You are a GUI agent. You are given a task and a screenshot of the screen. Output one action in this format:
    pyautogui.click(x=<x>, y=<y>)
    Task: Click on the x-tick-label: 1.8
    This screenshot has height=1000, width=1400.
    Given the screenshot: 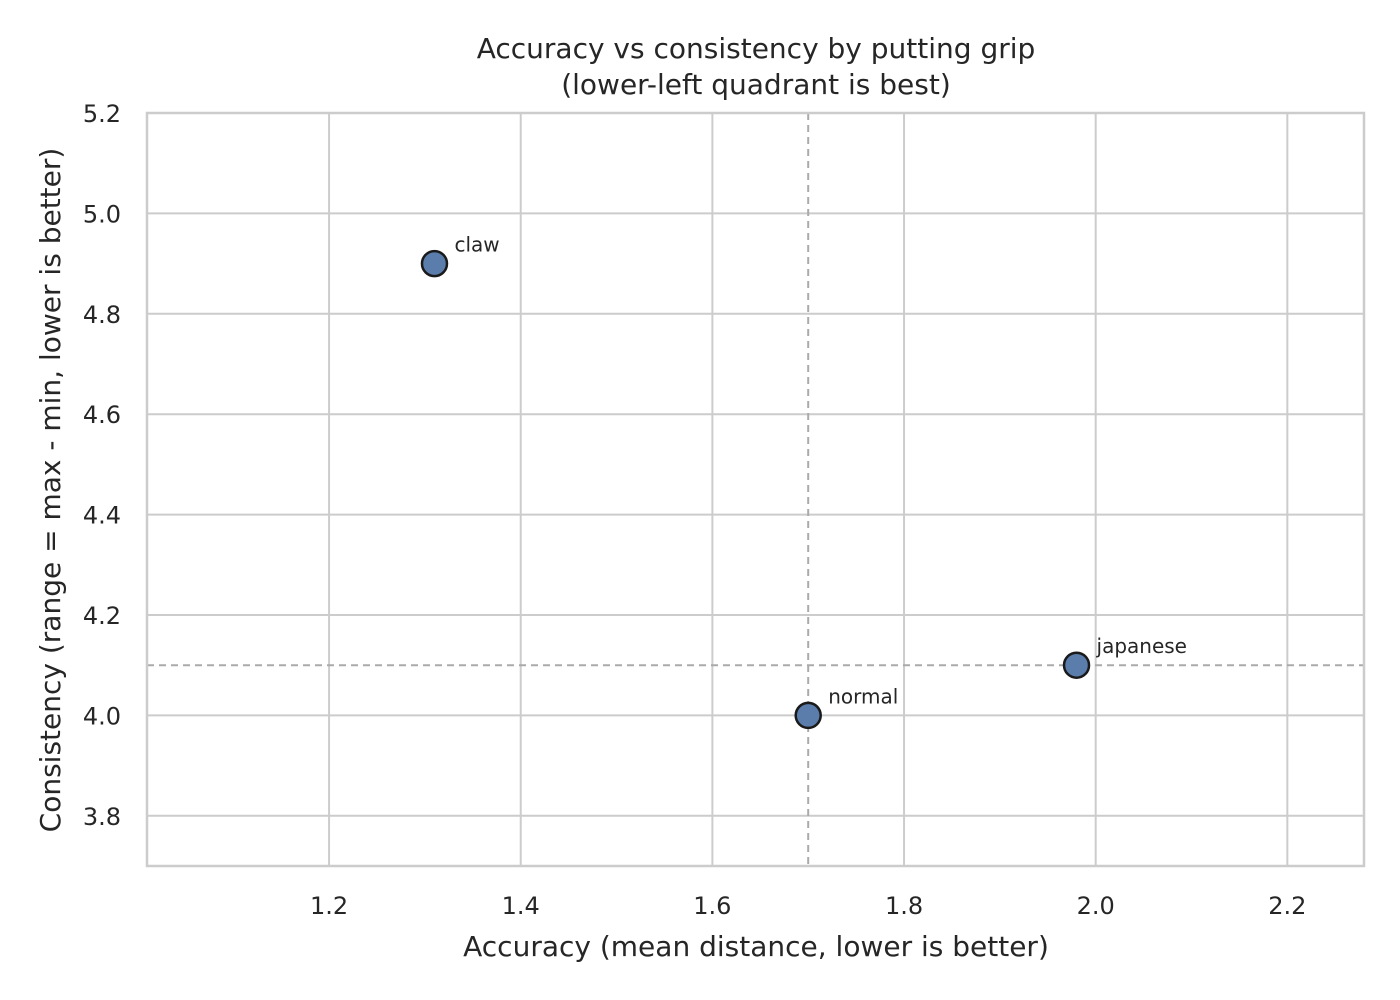 What is the action you would take?
    pyautogui.click(x=904, y=906)
    